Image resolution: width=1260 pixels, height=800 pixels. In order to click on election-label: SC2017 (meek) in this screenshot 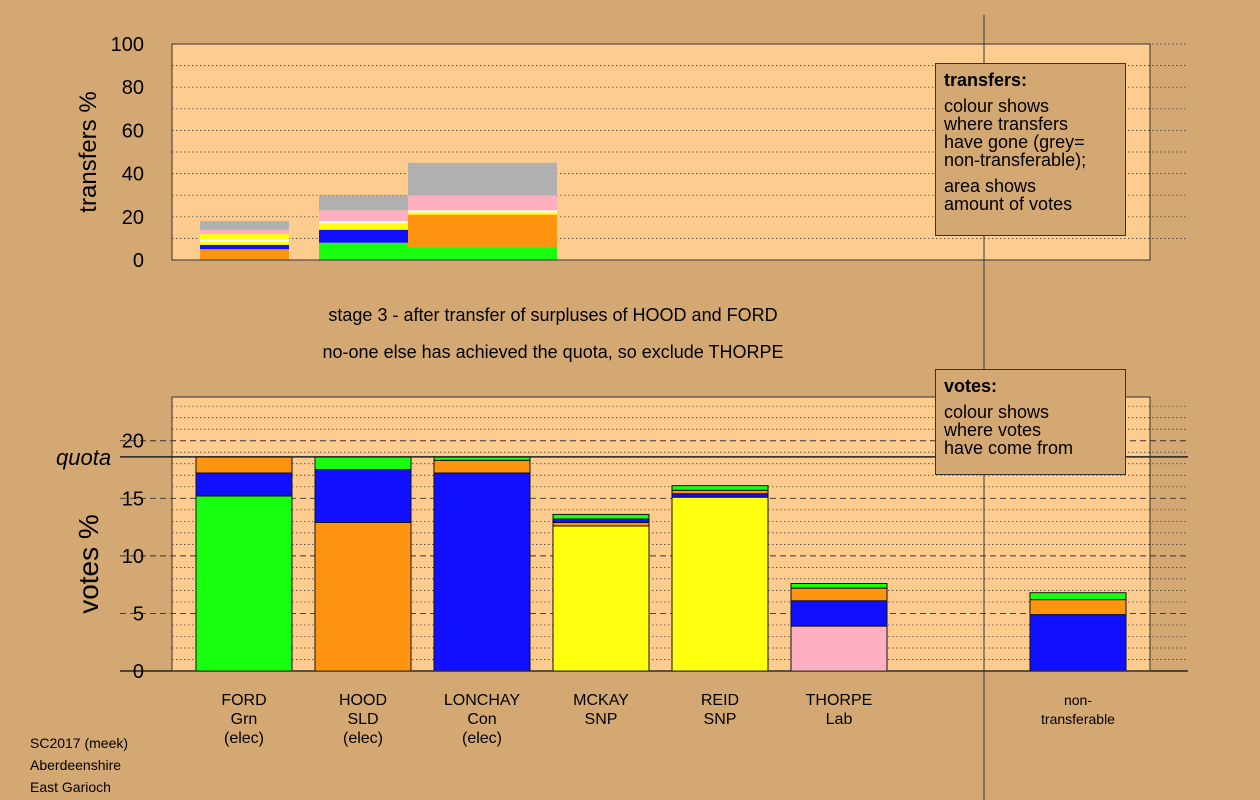, I will do `click(79, 743)`.